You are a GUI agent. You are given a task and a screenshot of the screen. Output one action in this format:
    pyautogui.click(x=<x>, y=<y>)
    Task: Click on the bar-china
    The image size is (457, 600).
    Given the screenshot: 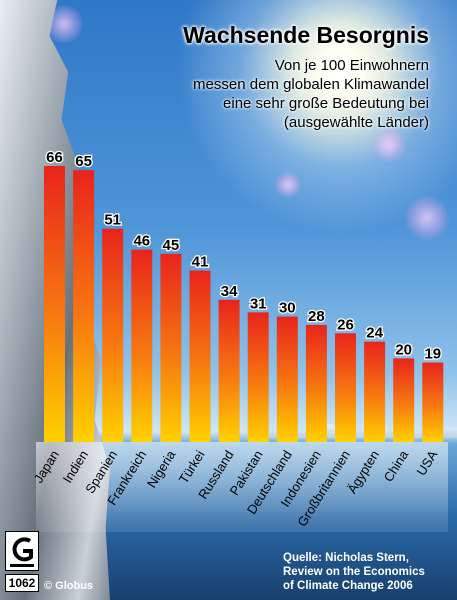 What is the action you would take?
    pyautogui.click(x=404, y=400)
    